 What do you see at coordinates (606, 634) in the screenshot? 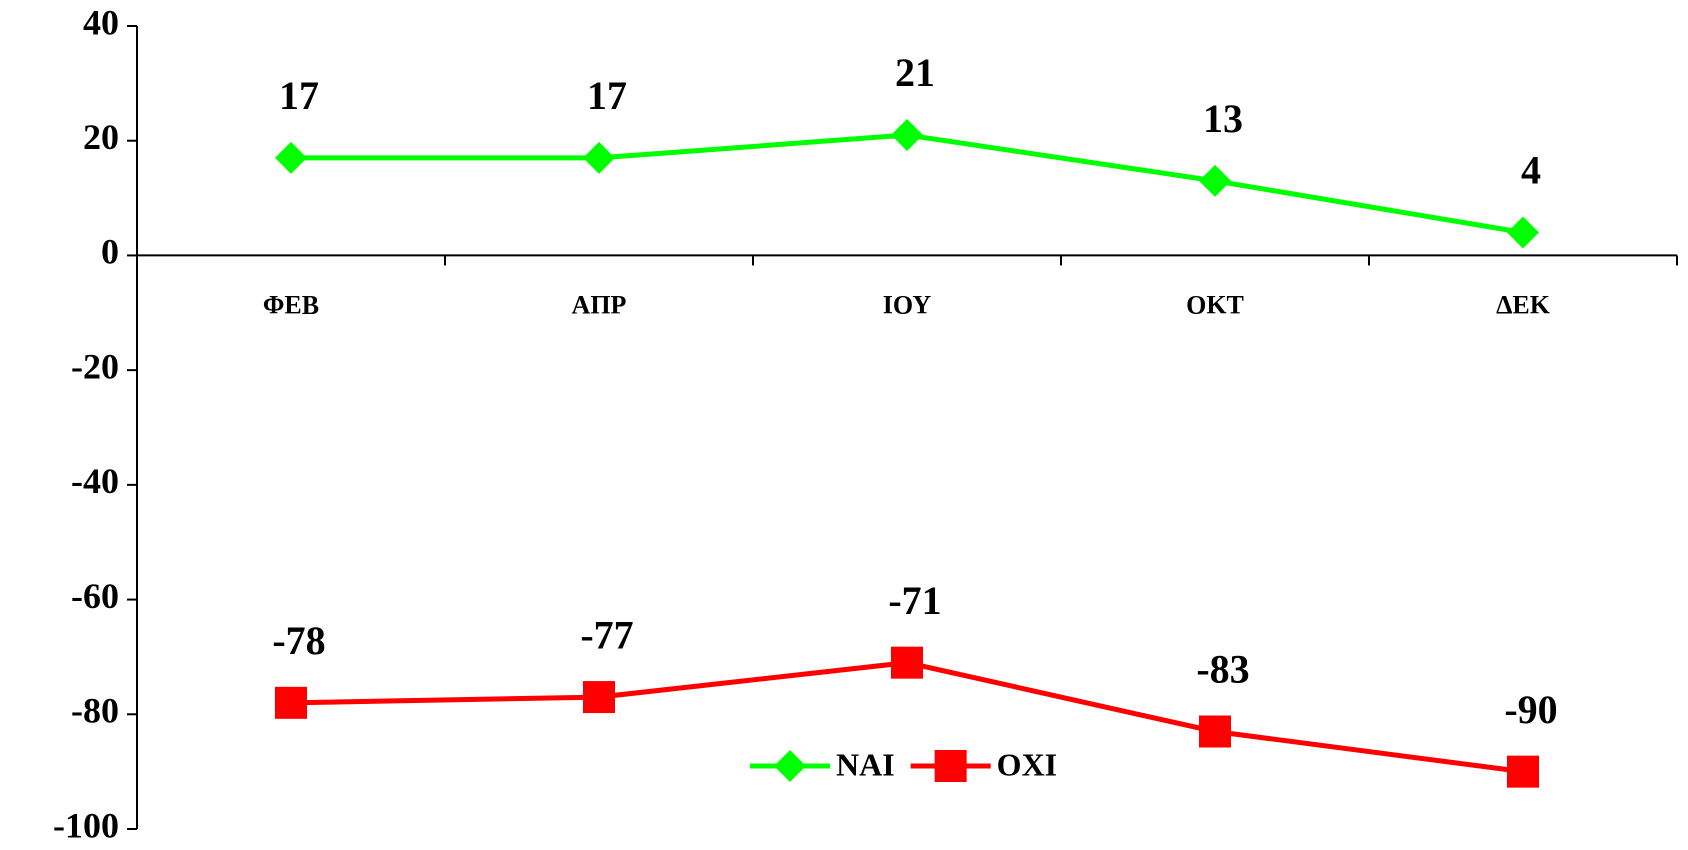
I see `data-label: -77` at bounding box center [606, 634].